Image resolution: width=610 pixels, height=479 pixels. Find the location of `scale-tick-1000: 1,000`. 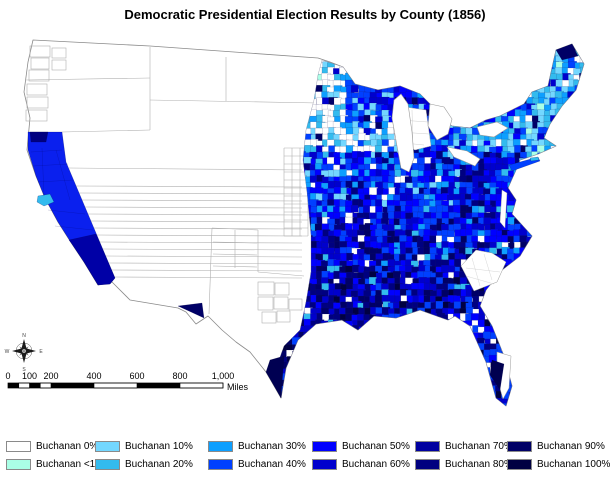

scale-tick-1000: 1,000 is located at coordinates (223, 376).